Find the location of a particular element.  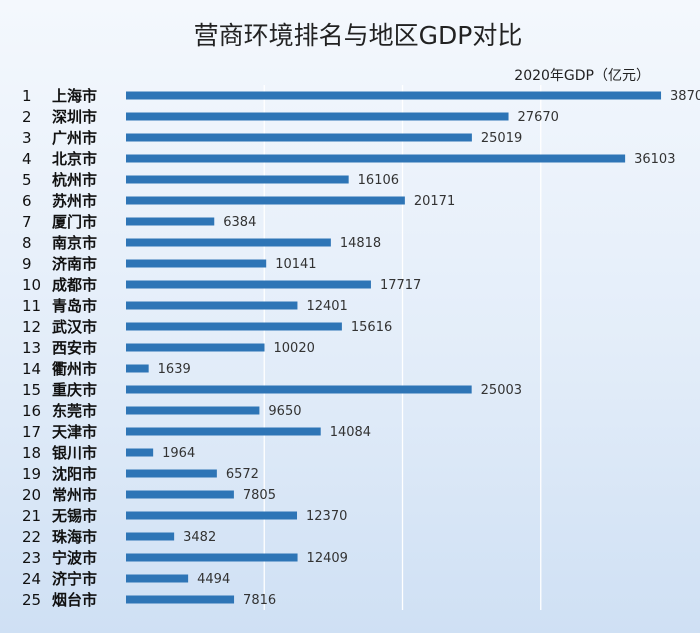

category-label: 深圳市 is located at coordinates (74, 117).